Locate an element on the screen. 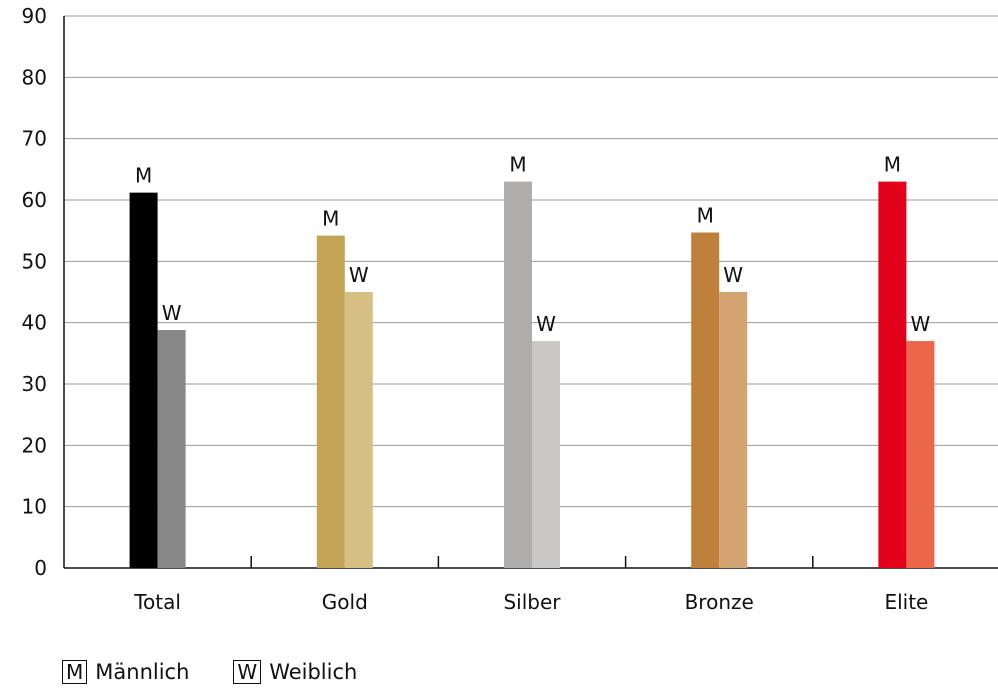 This screenshot has height=693, width=998. y-tick-label: 30 is located at coordinates (34, 384).